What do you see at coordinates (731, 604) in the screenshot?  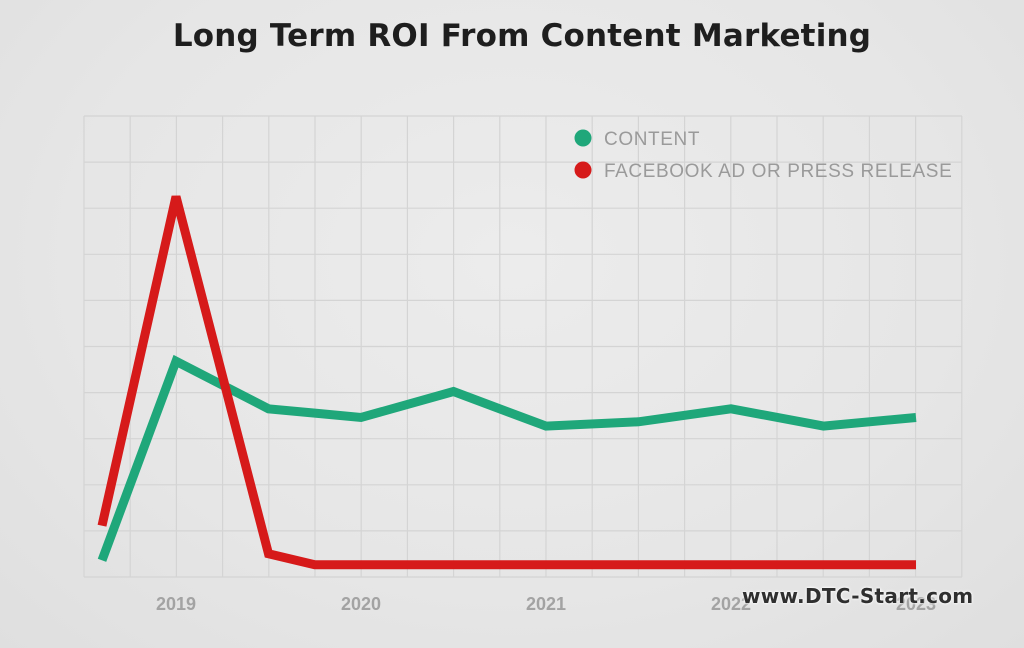 I see `x-tick-label: 2022` at bounding box center [731, 604].